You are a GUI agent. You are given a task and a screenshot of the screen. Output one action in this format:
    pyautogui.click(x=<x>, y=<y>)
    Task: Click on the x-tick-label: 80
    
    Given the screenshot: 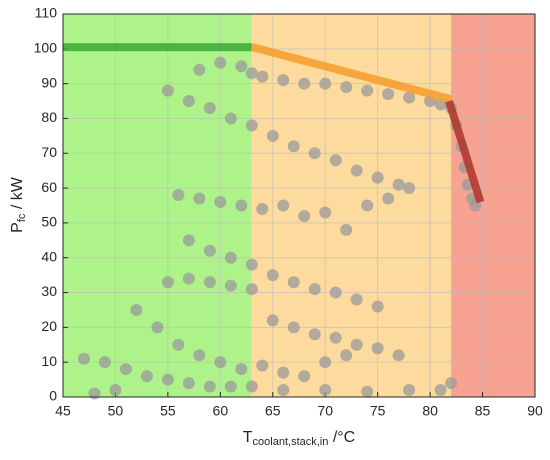 What is the action you would take?
    pyautogui.click(x=430, y=411)
    